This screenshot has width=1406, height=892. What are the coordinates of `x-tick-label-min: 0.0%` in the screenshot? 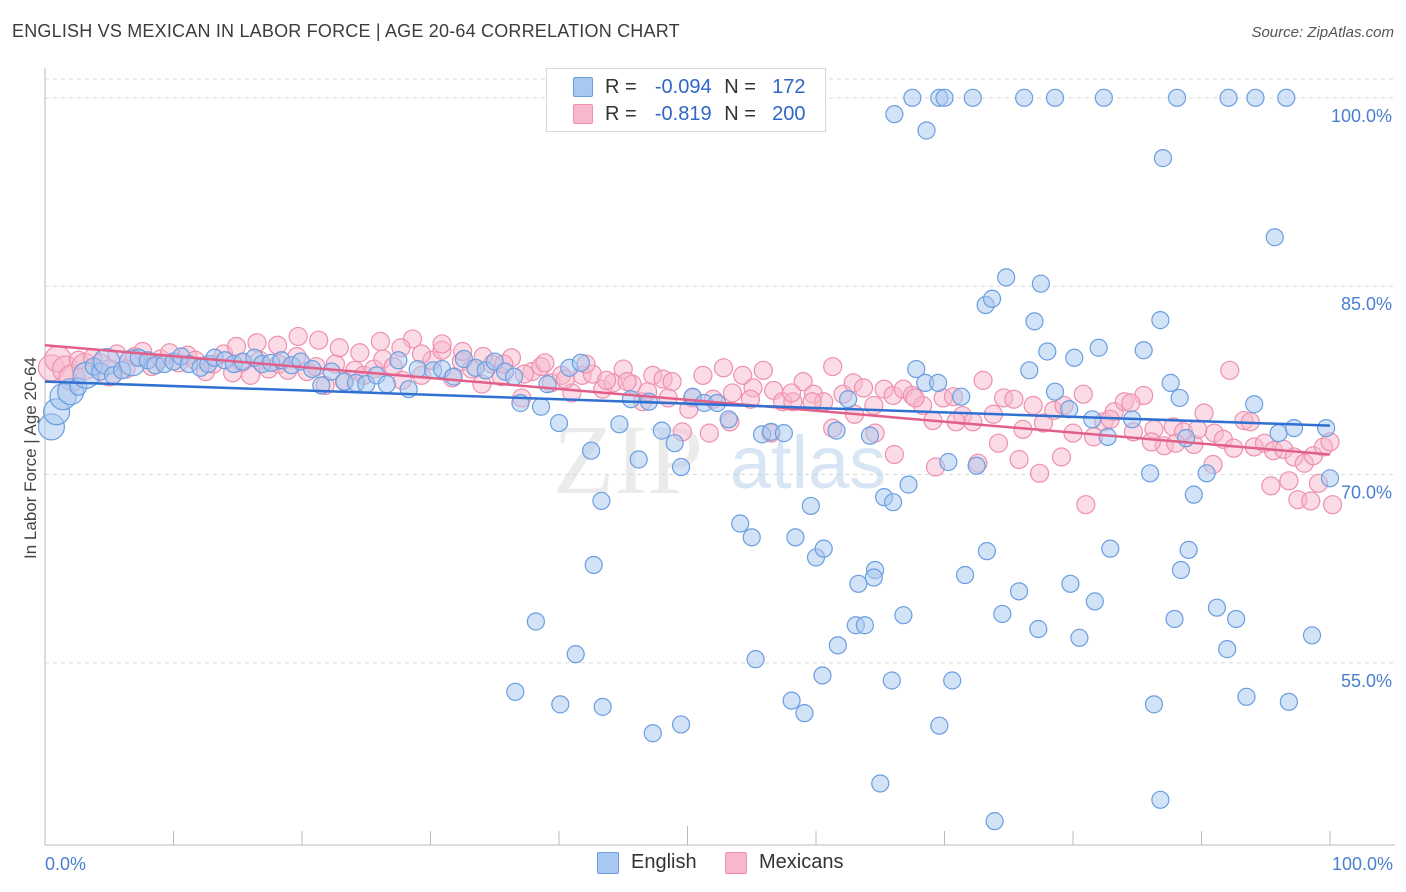 It's located at (65, 864).